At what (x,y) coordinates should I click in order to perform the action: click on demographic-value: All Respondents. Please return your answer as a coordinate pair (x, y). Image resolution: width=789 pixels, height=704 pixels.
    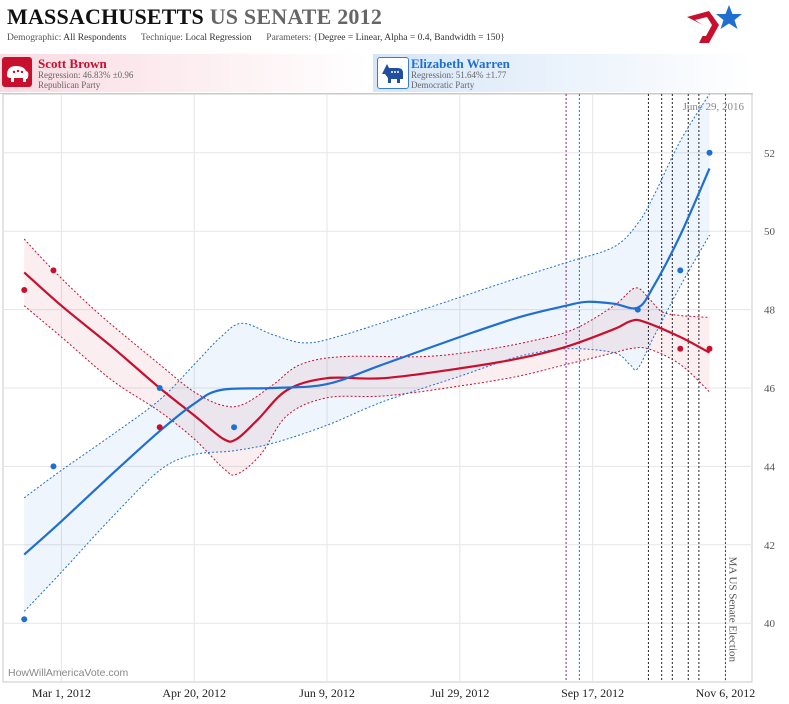
    Looking at the image, I should click on (95, 38).